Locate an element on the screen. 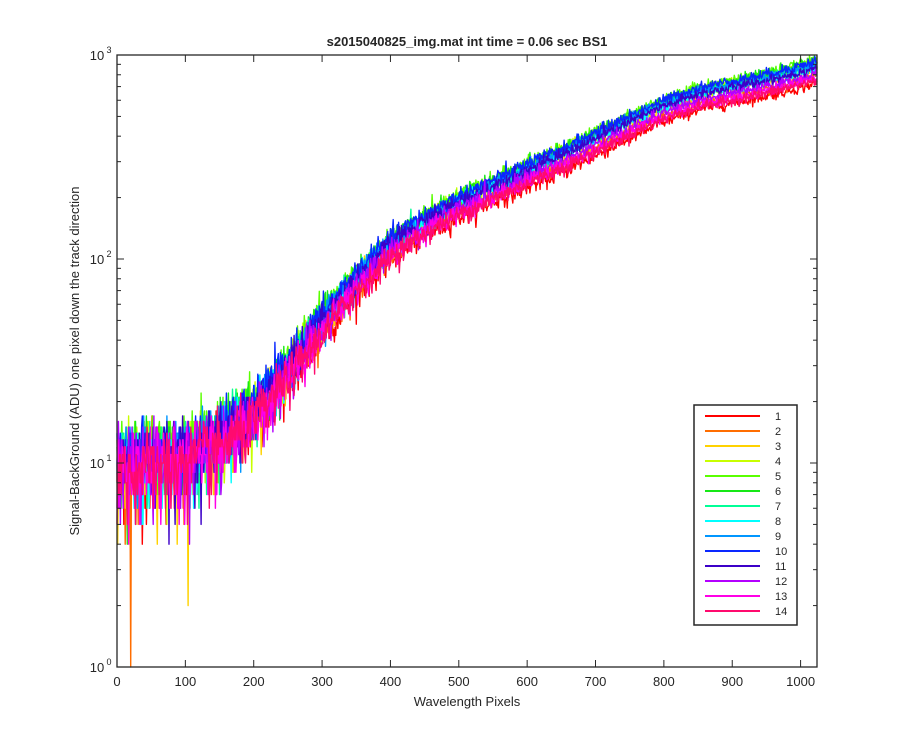 The height and width of the screenshot is (750, 900). x-axis-label: Wavelength Pixels is located at coordinates (467, 701).